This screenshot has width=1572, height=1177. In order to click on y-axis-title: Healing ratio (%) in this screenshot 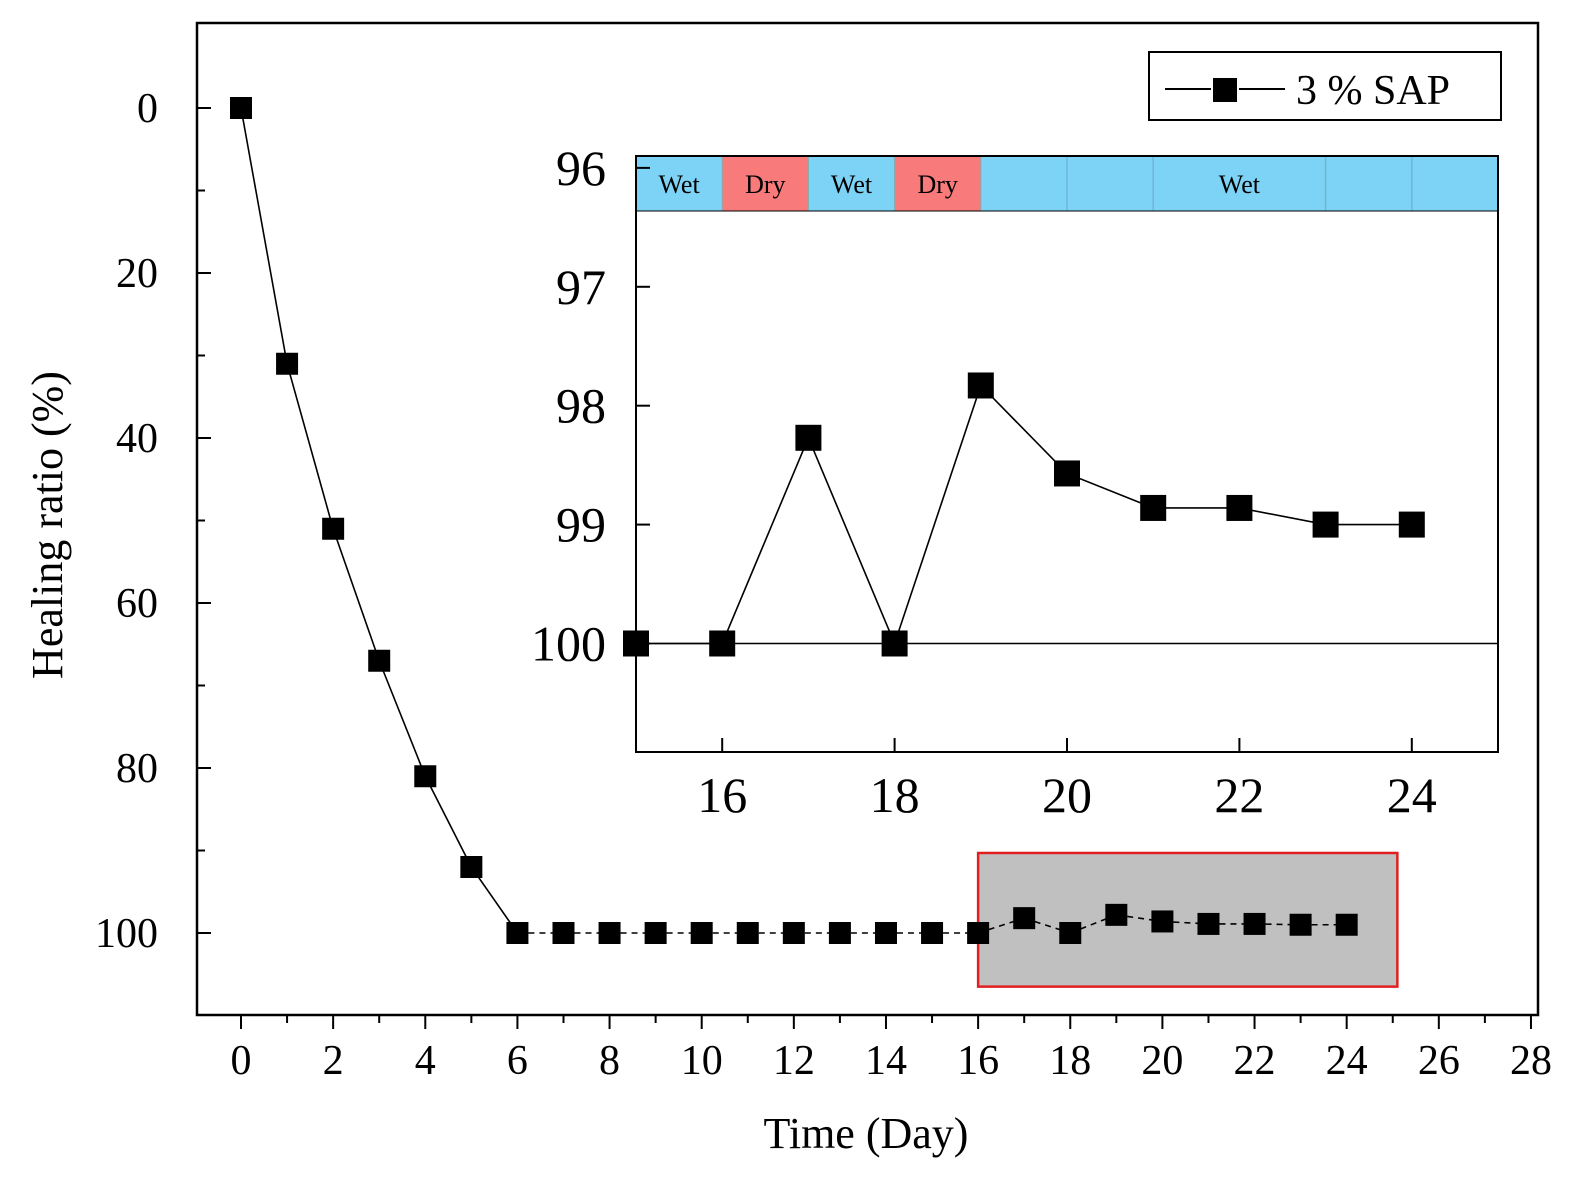, I will do `click(47, 525)`.